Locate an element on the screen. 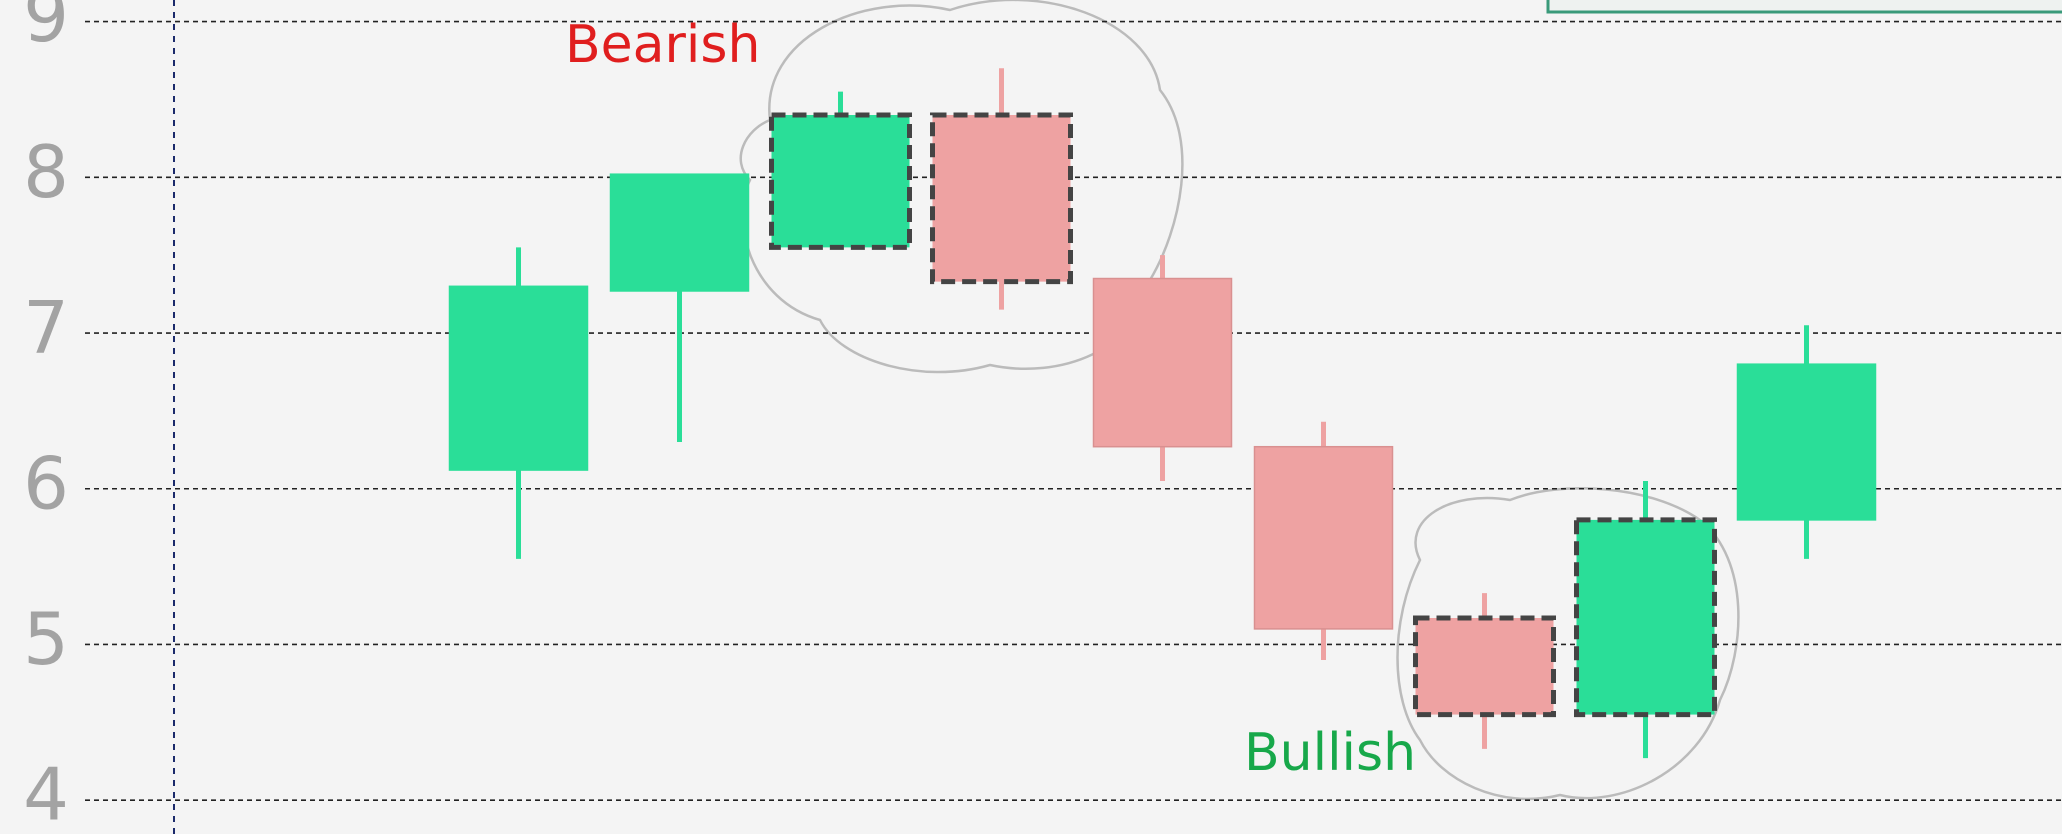 This screenshot has width=2062, height=834. y-tick-label: 7 is located at coordinates (46, 328).